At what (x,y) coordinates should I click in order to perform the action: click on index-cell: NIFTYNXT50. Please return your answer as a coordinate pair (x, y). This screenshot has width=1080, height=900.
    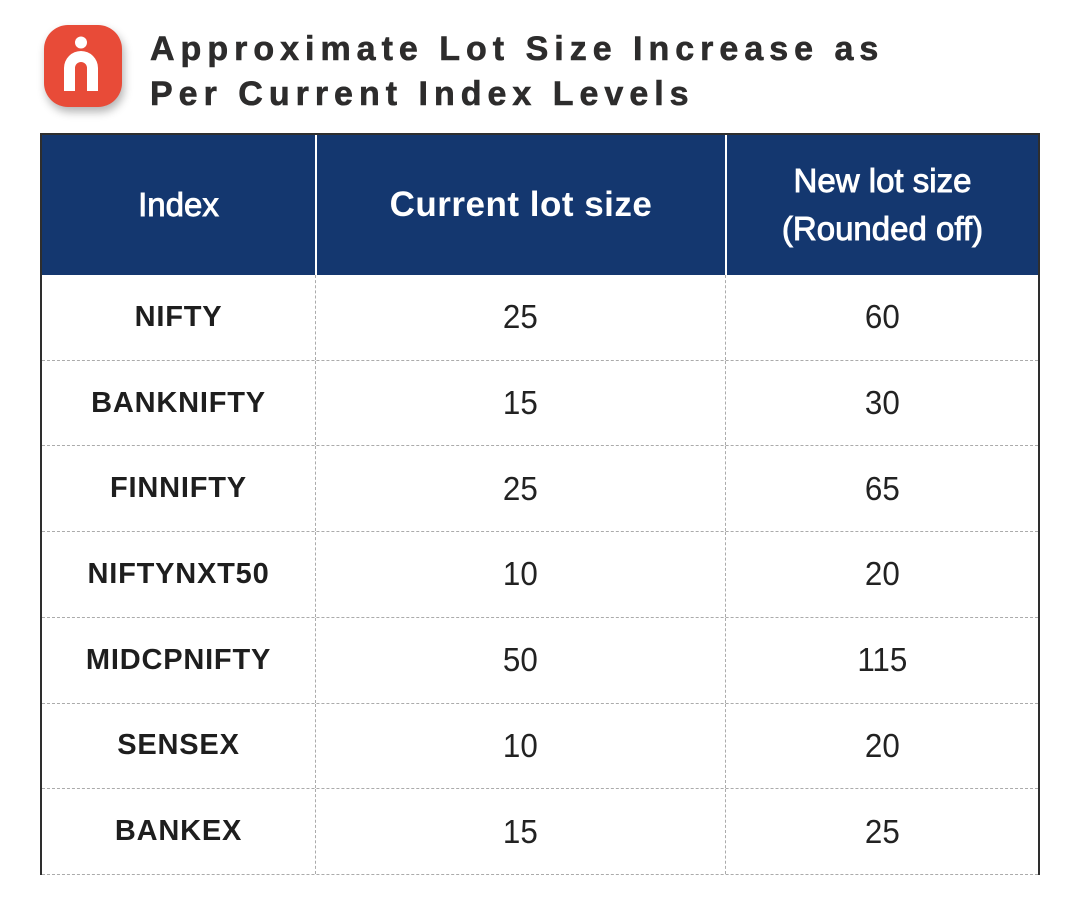
    Looking at the image, I should click on (178, 573).